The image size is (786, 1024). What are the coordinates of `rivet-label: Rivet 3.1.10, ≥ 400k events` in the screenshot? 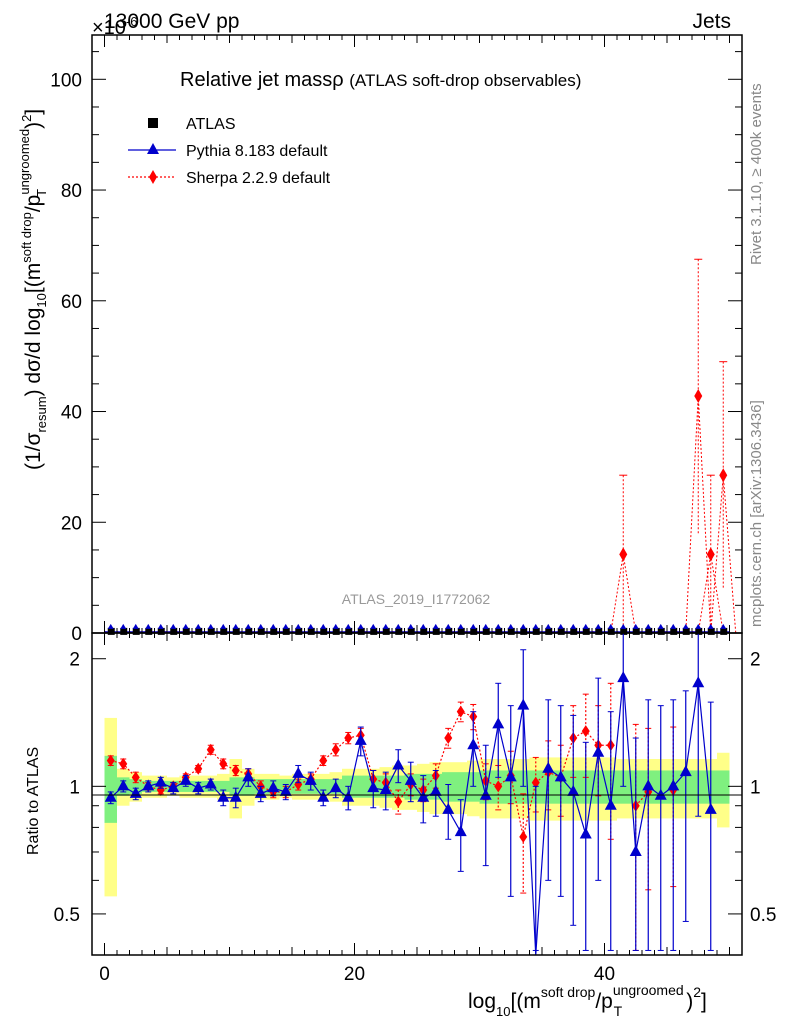 It's located at (756, 174).